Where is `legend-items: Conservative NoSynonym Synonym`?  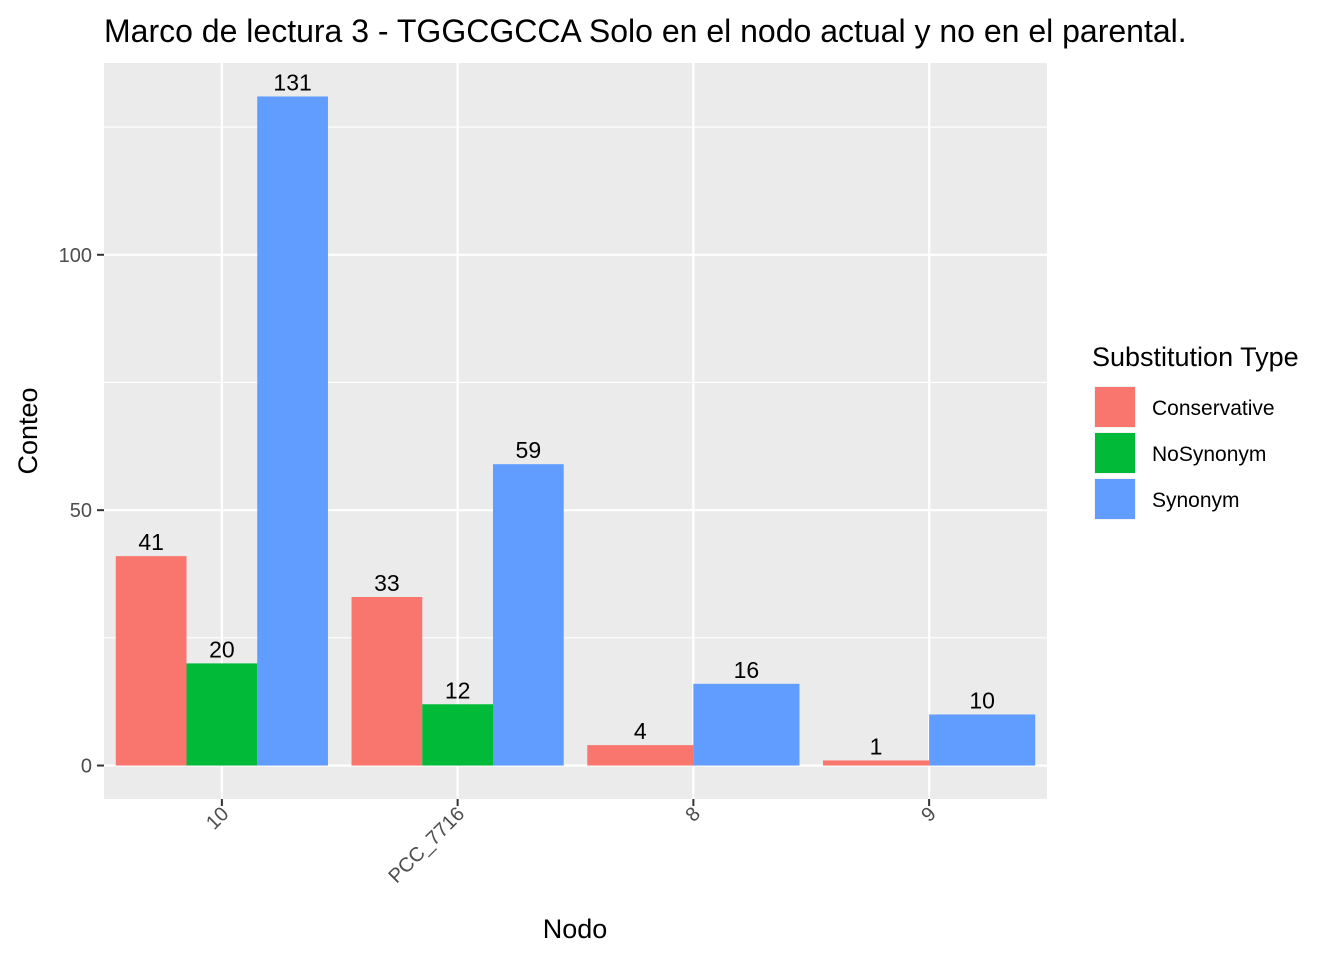
legend-items: Conservative NoSynonym Synonym is located at coordinates (1184, 453).